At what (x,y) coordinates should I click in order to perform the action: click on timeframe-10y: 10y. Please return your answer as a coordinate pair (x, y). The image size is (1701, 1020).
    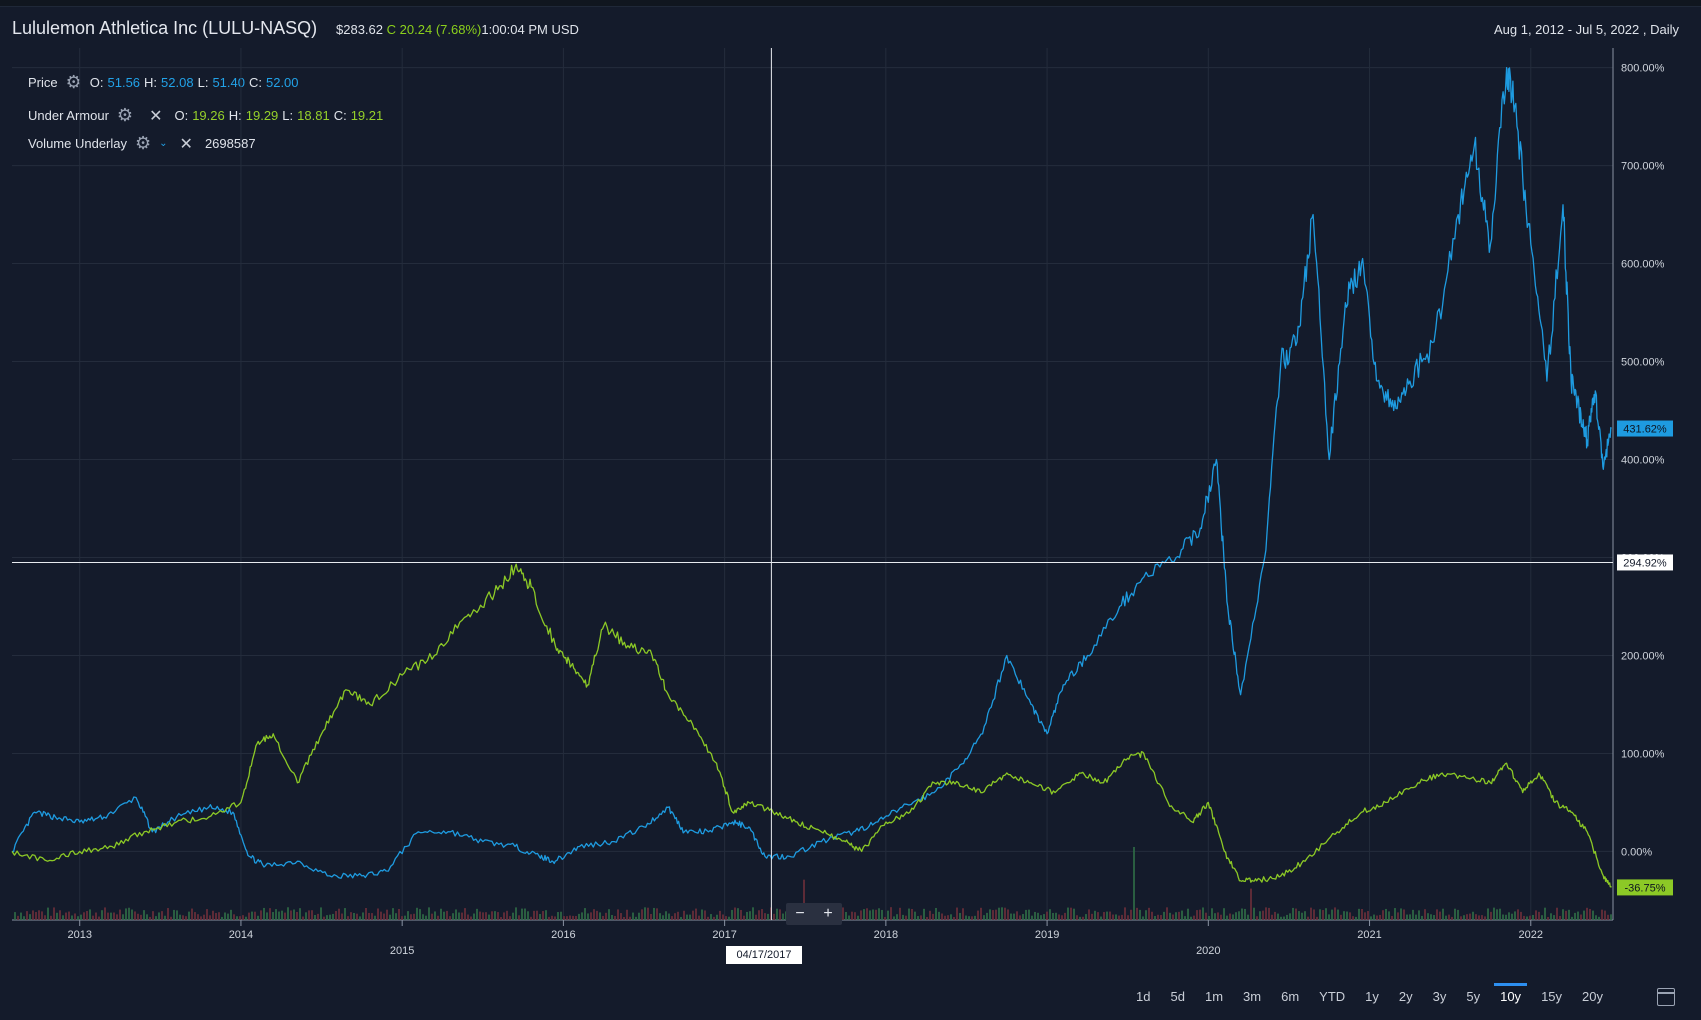
    Looking at the image, I should click on (1510, 996).